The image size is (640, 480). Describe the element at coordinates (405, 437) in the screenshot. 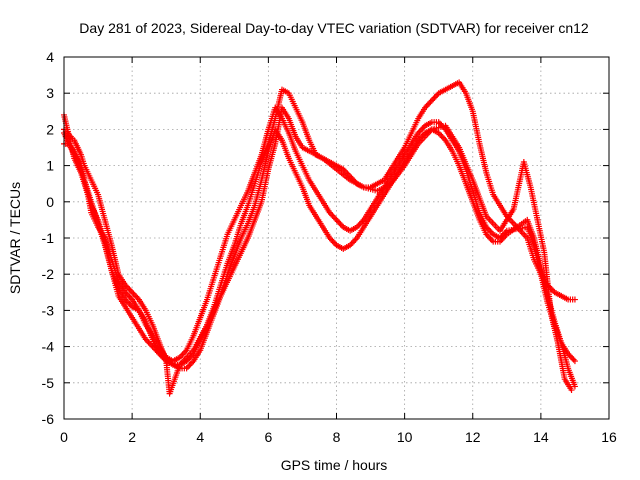

I see `x-tick-label: 10` at that location.